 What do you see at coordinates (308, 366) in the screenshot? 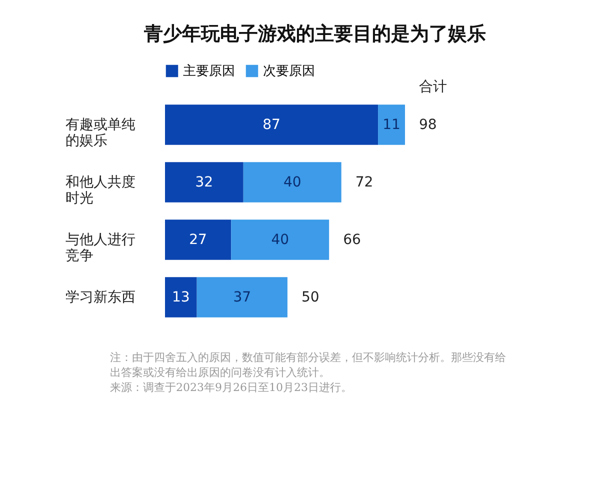
I see `text: 注：由于四舍五入的原因，数值可能有部分误差，但不影响统计分析。那些没有给出答案或没有给出原因的问卷没有计入统计。` at bounding box center [308, 366].